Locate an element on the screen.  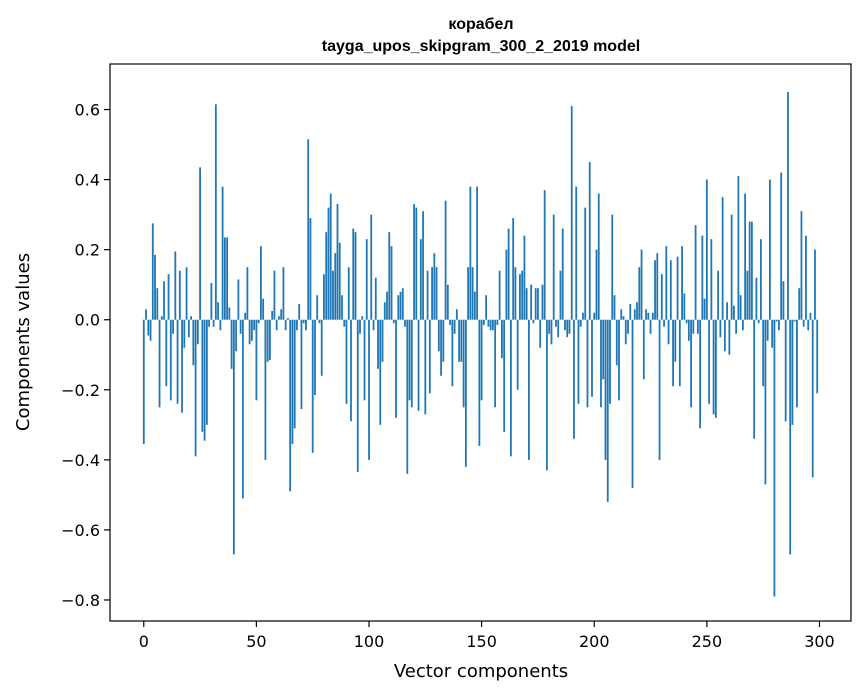
x-axis-ticks: 0 50 100 150 200 250 300 is located at coordinates (487, 636).